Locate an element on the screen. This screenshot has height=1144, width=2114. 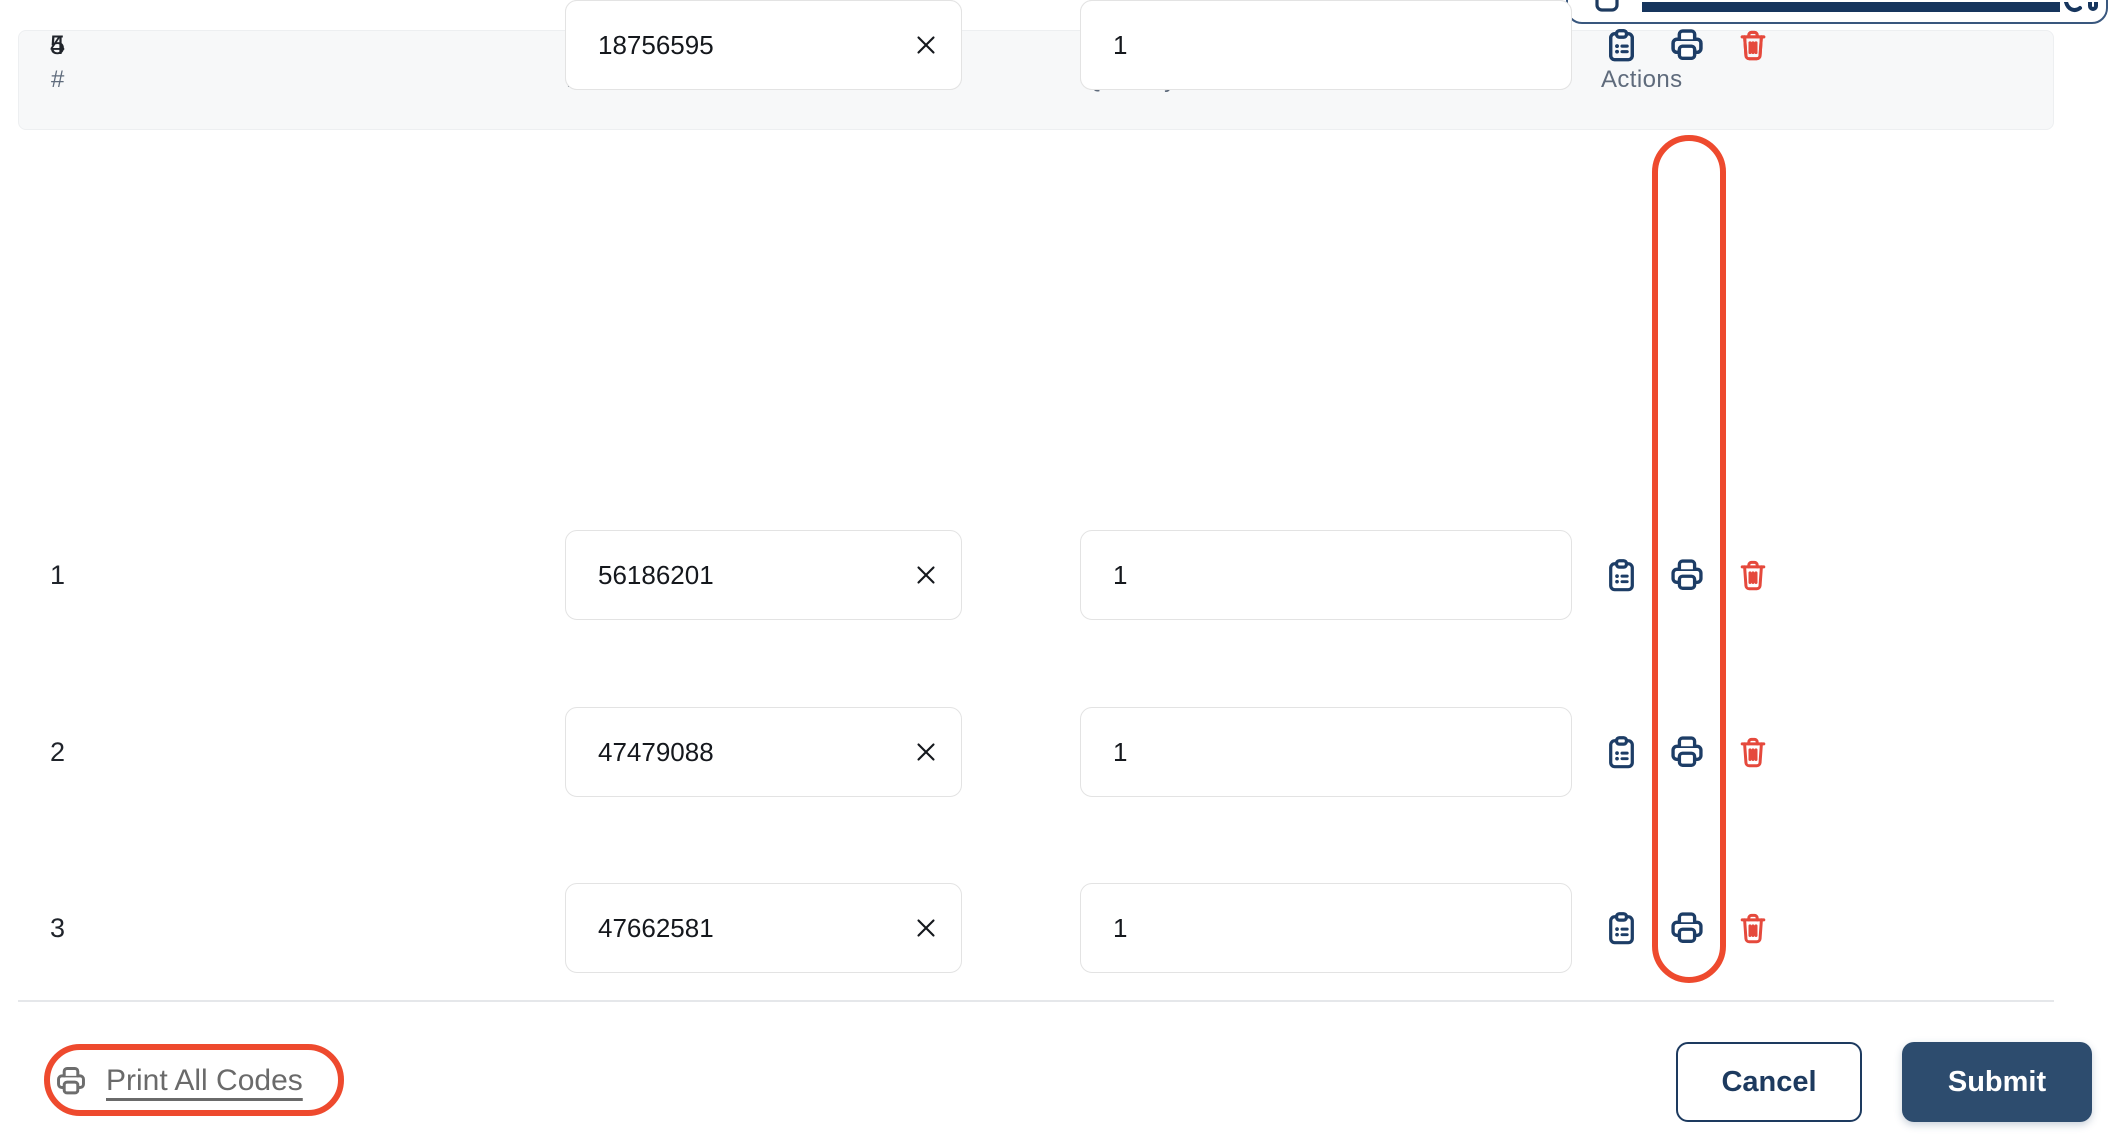
table-row: 3 is located at coordinates (1057, 928).